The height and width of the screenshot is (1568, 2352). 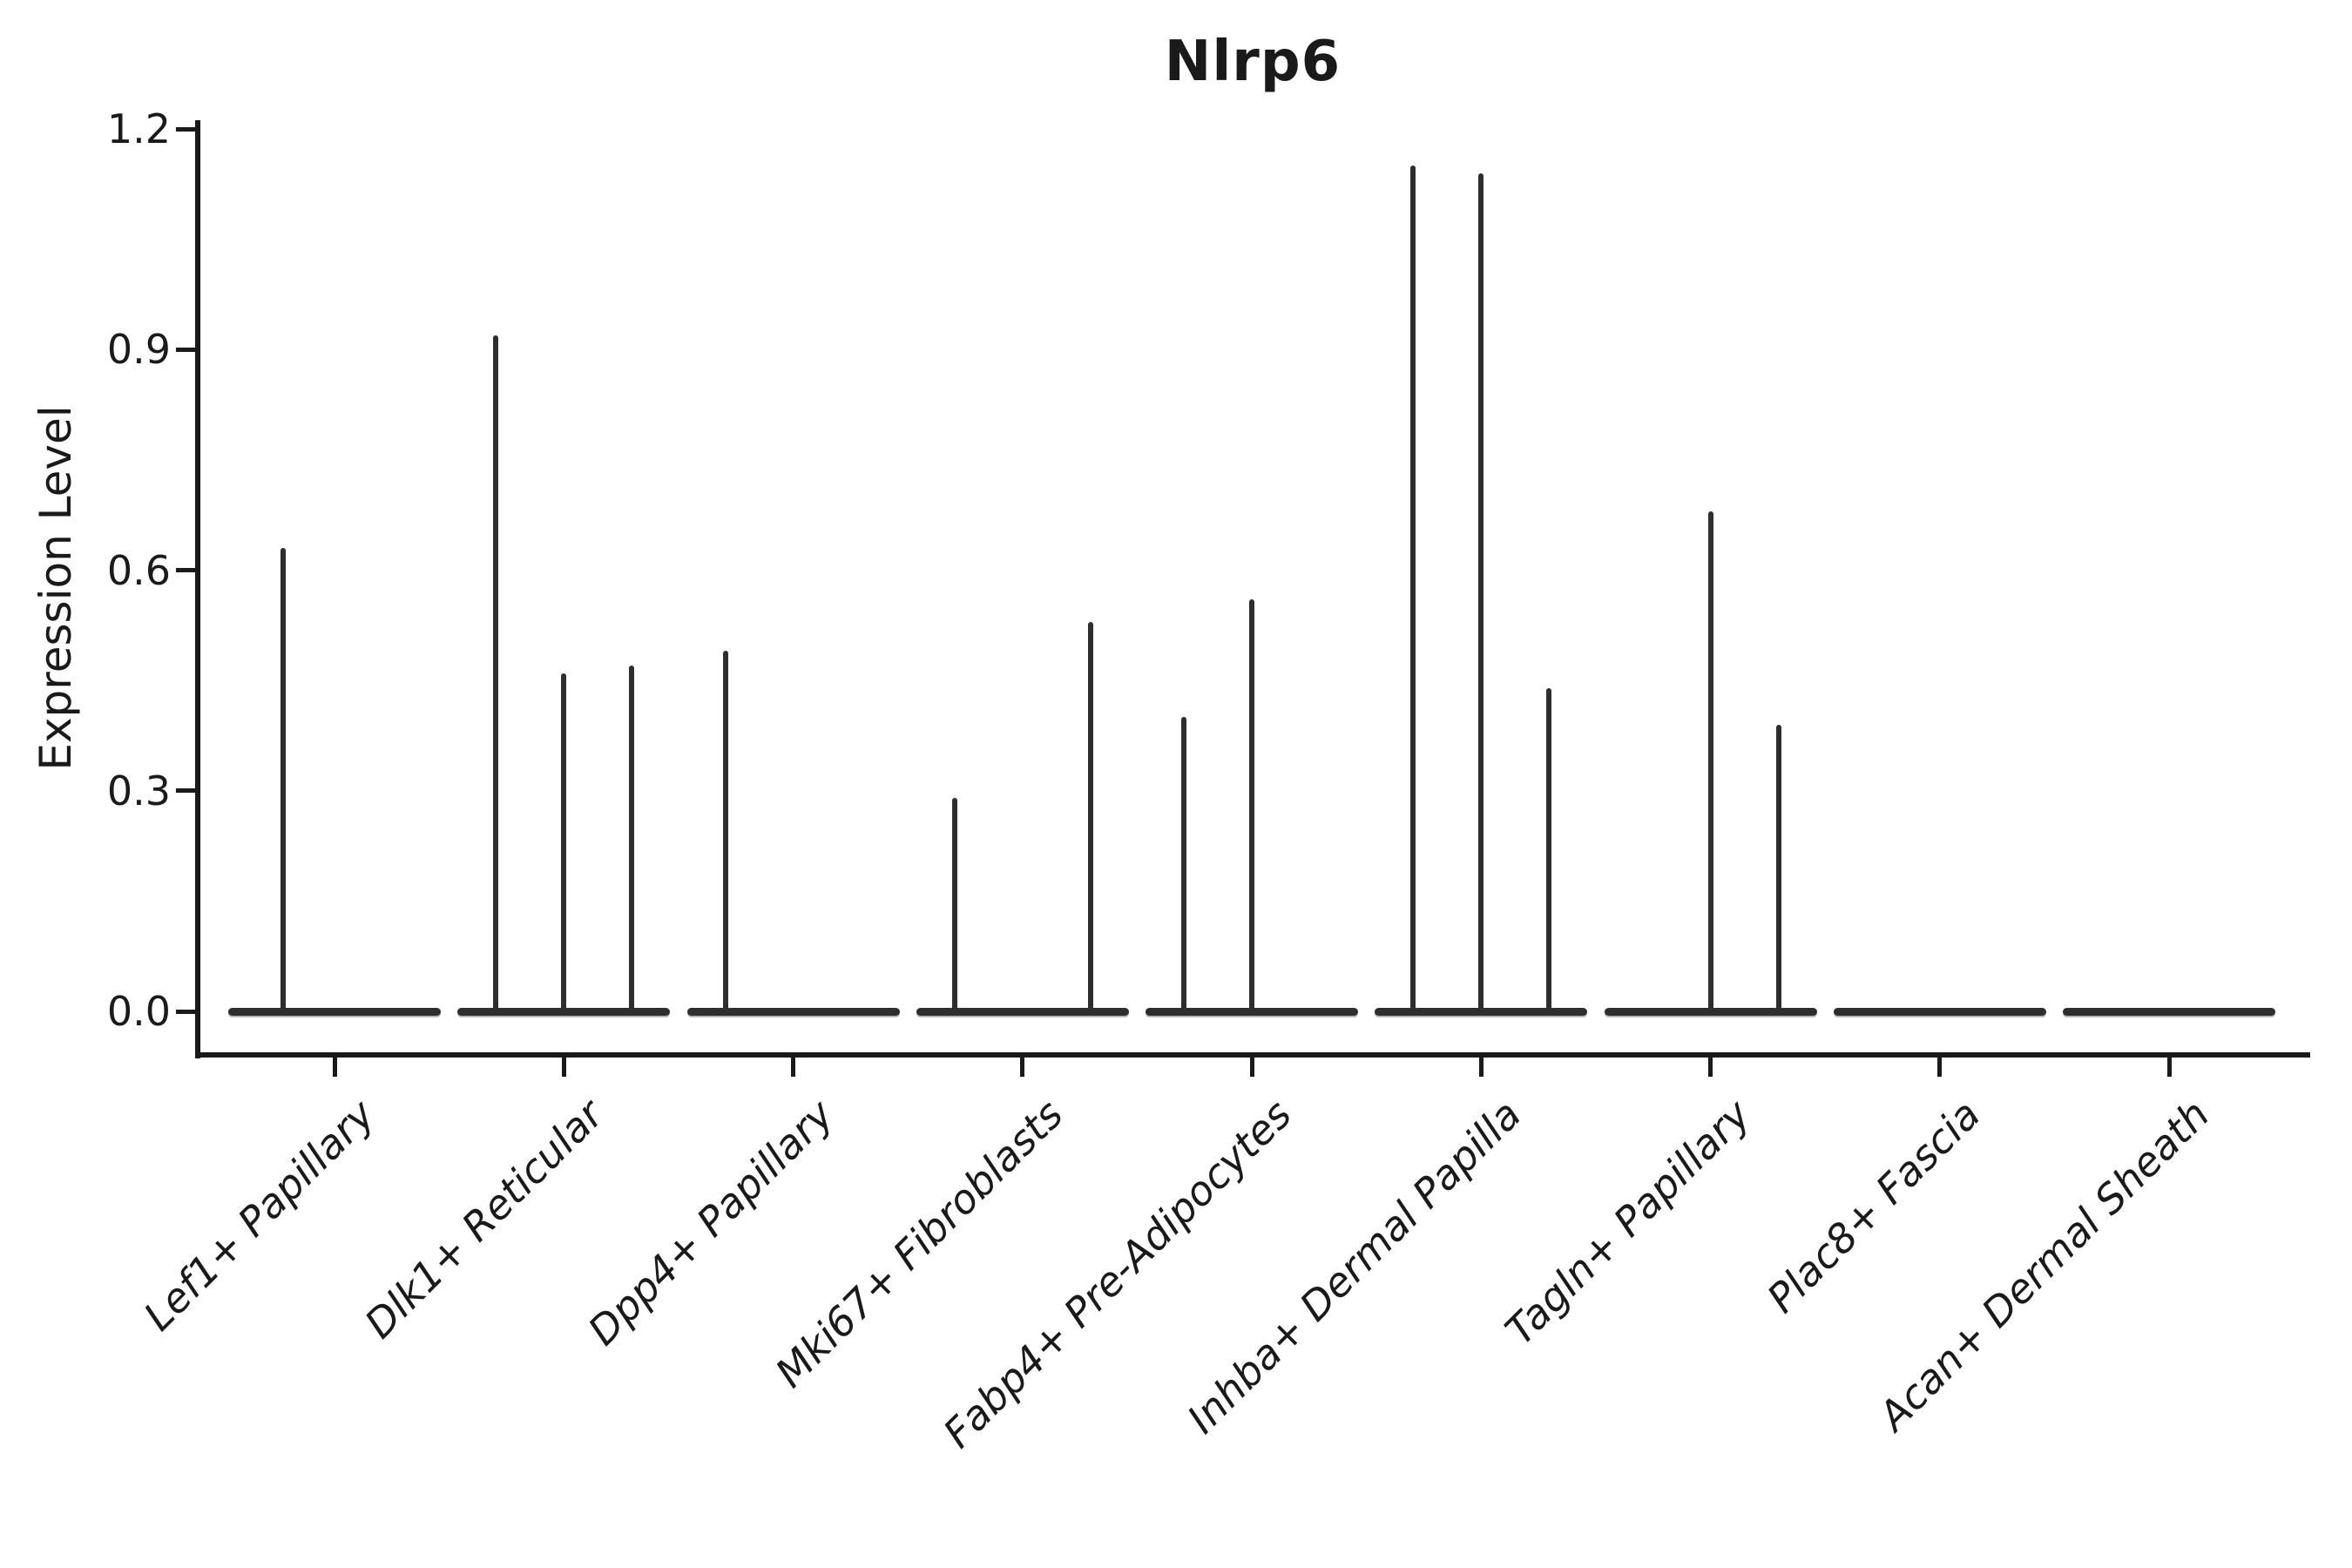 What do you see at coordinates (198, 589) in the screenshot?
I see `y-axis-spine` at bounding box center [198, 589].